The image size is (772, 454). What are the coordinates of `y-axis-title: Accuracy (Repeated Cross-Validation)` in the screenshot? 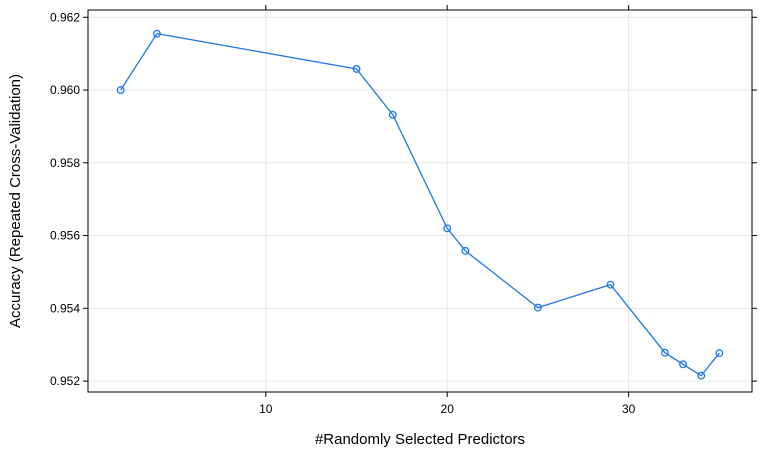 It's located at (15, 201).